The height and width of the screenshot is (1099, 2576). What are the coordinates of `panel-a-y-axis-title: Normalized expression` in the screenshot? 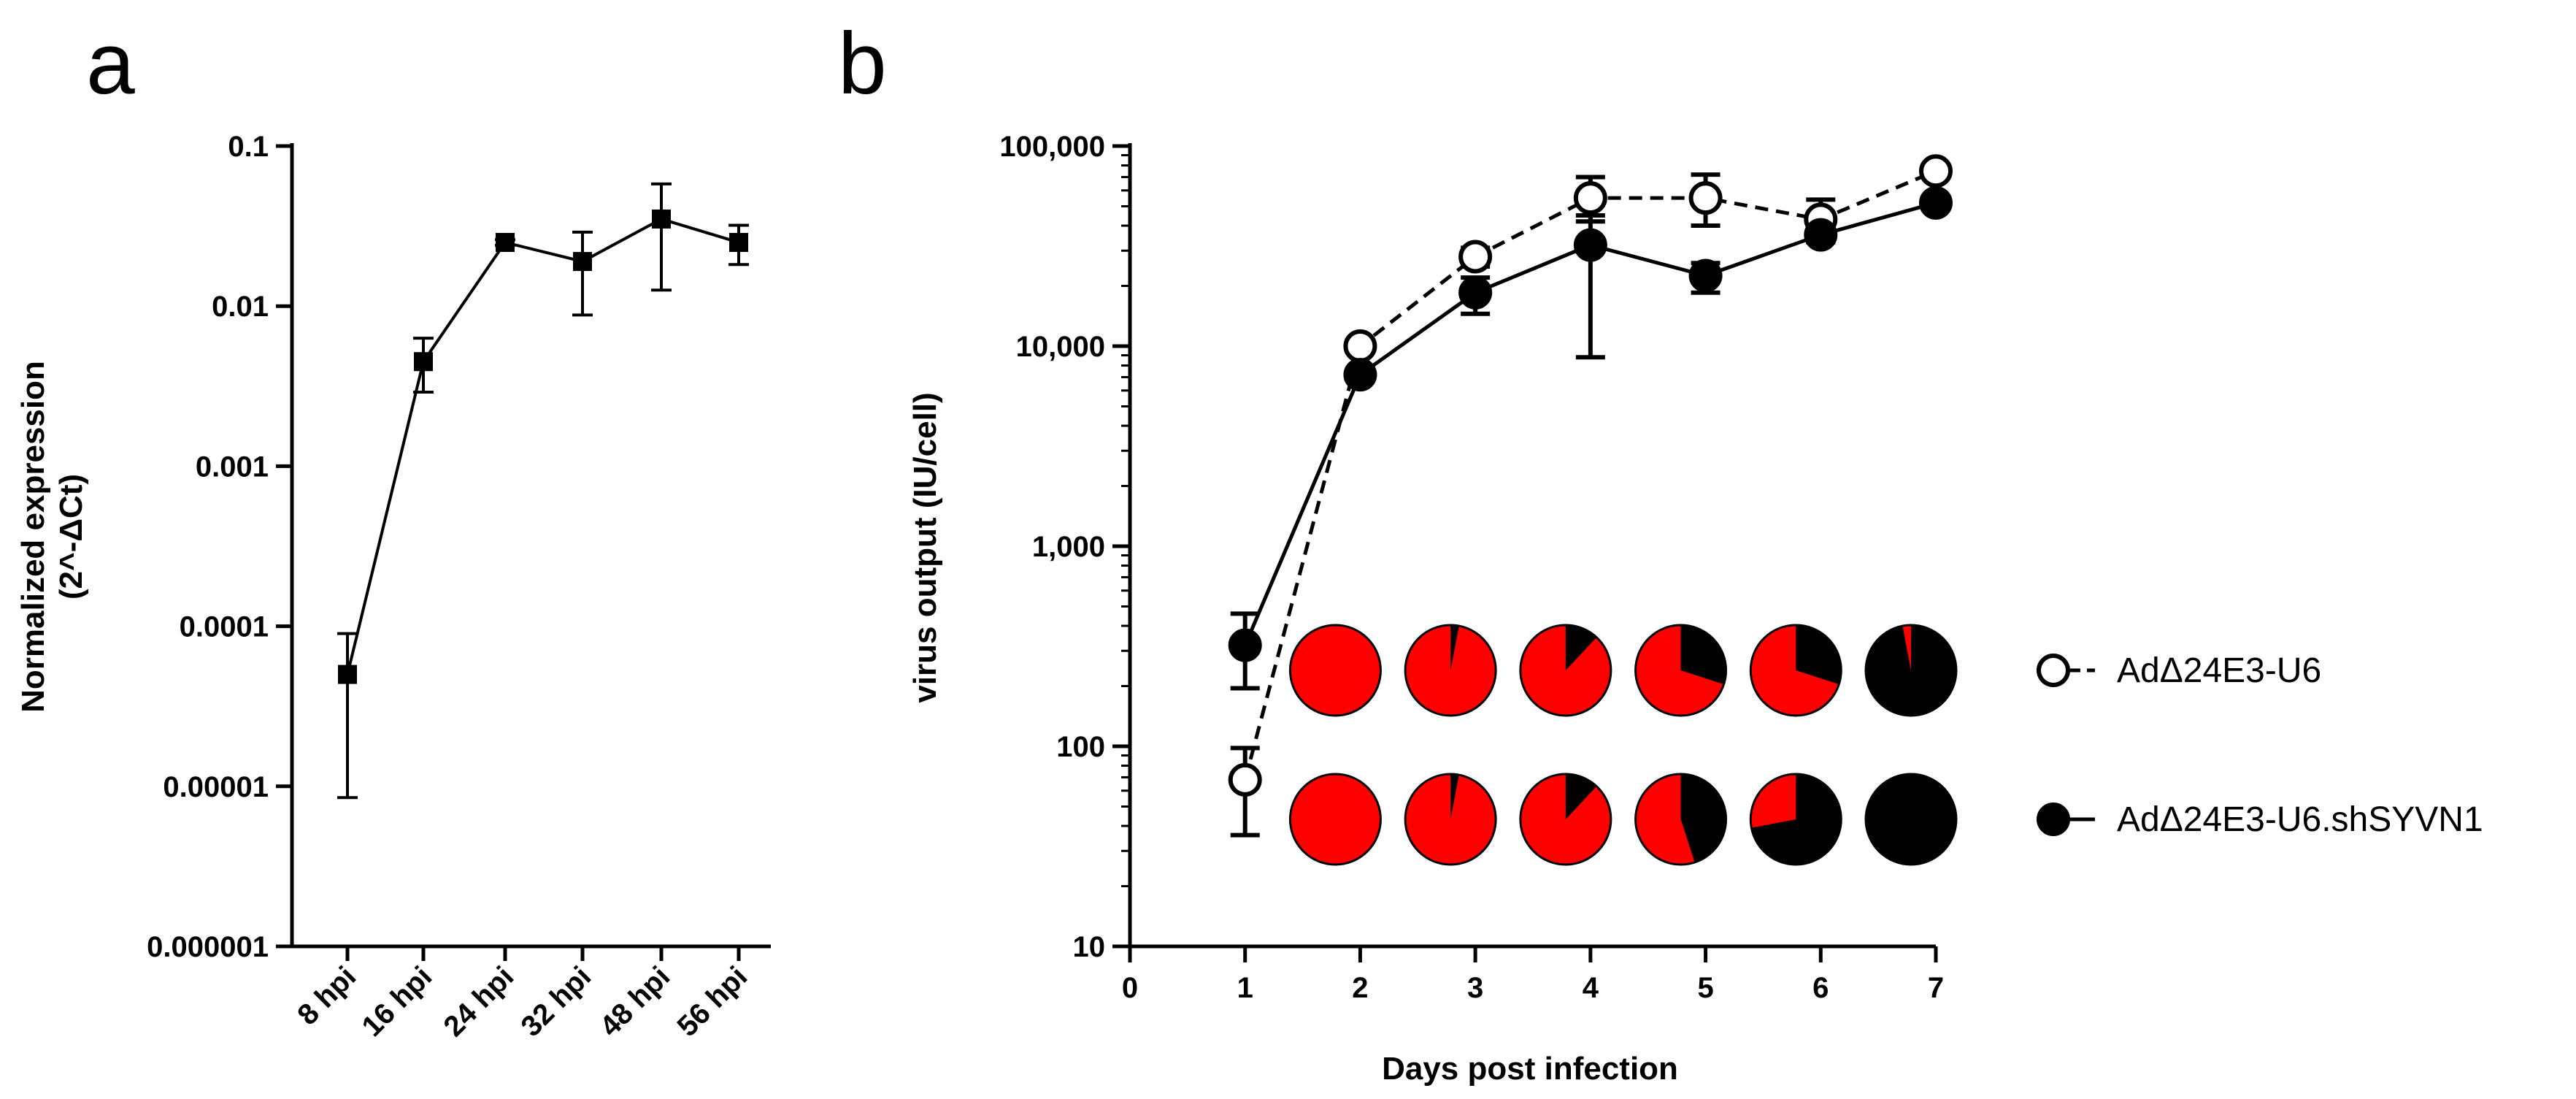 It's located at (33, 537).